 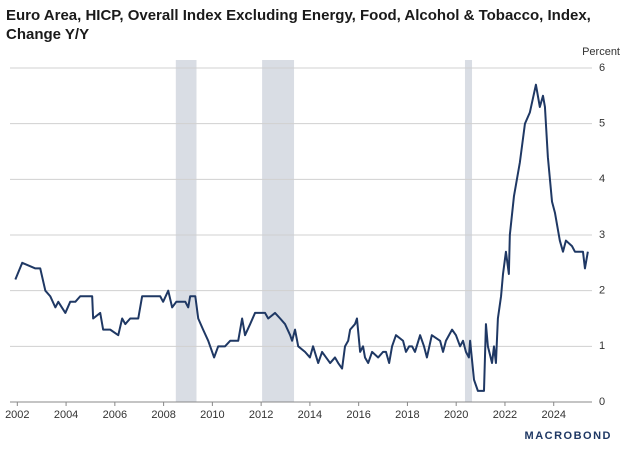 What do you see at coordinates (602, 402) in the screenshot?
I see `y-tick-label: 0` at bounding box center [602, 402].